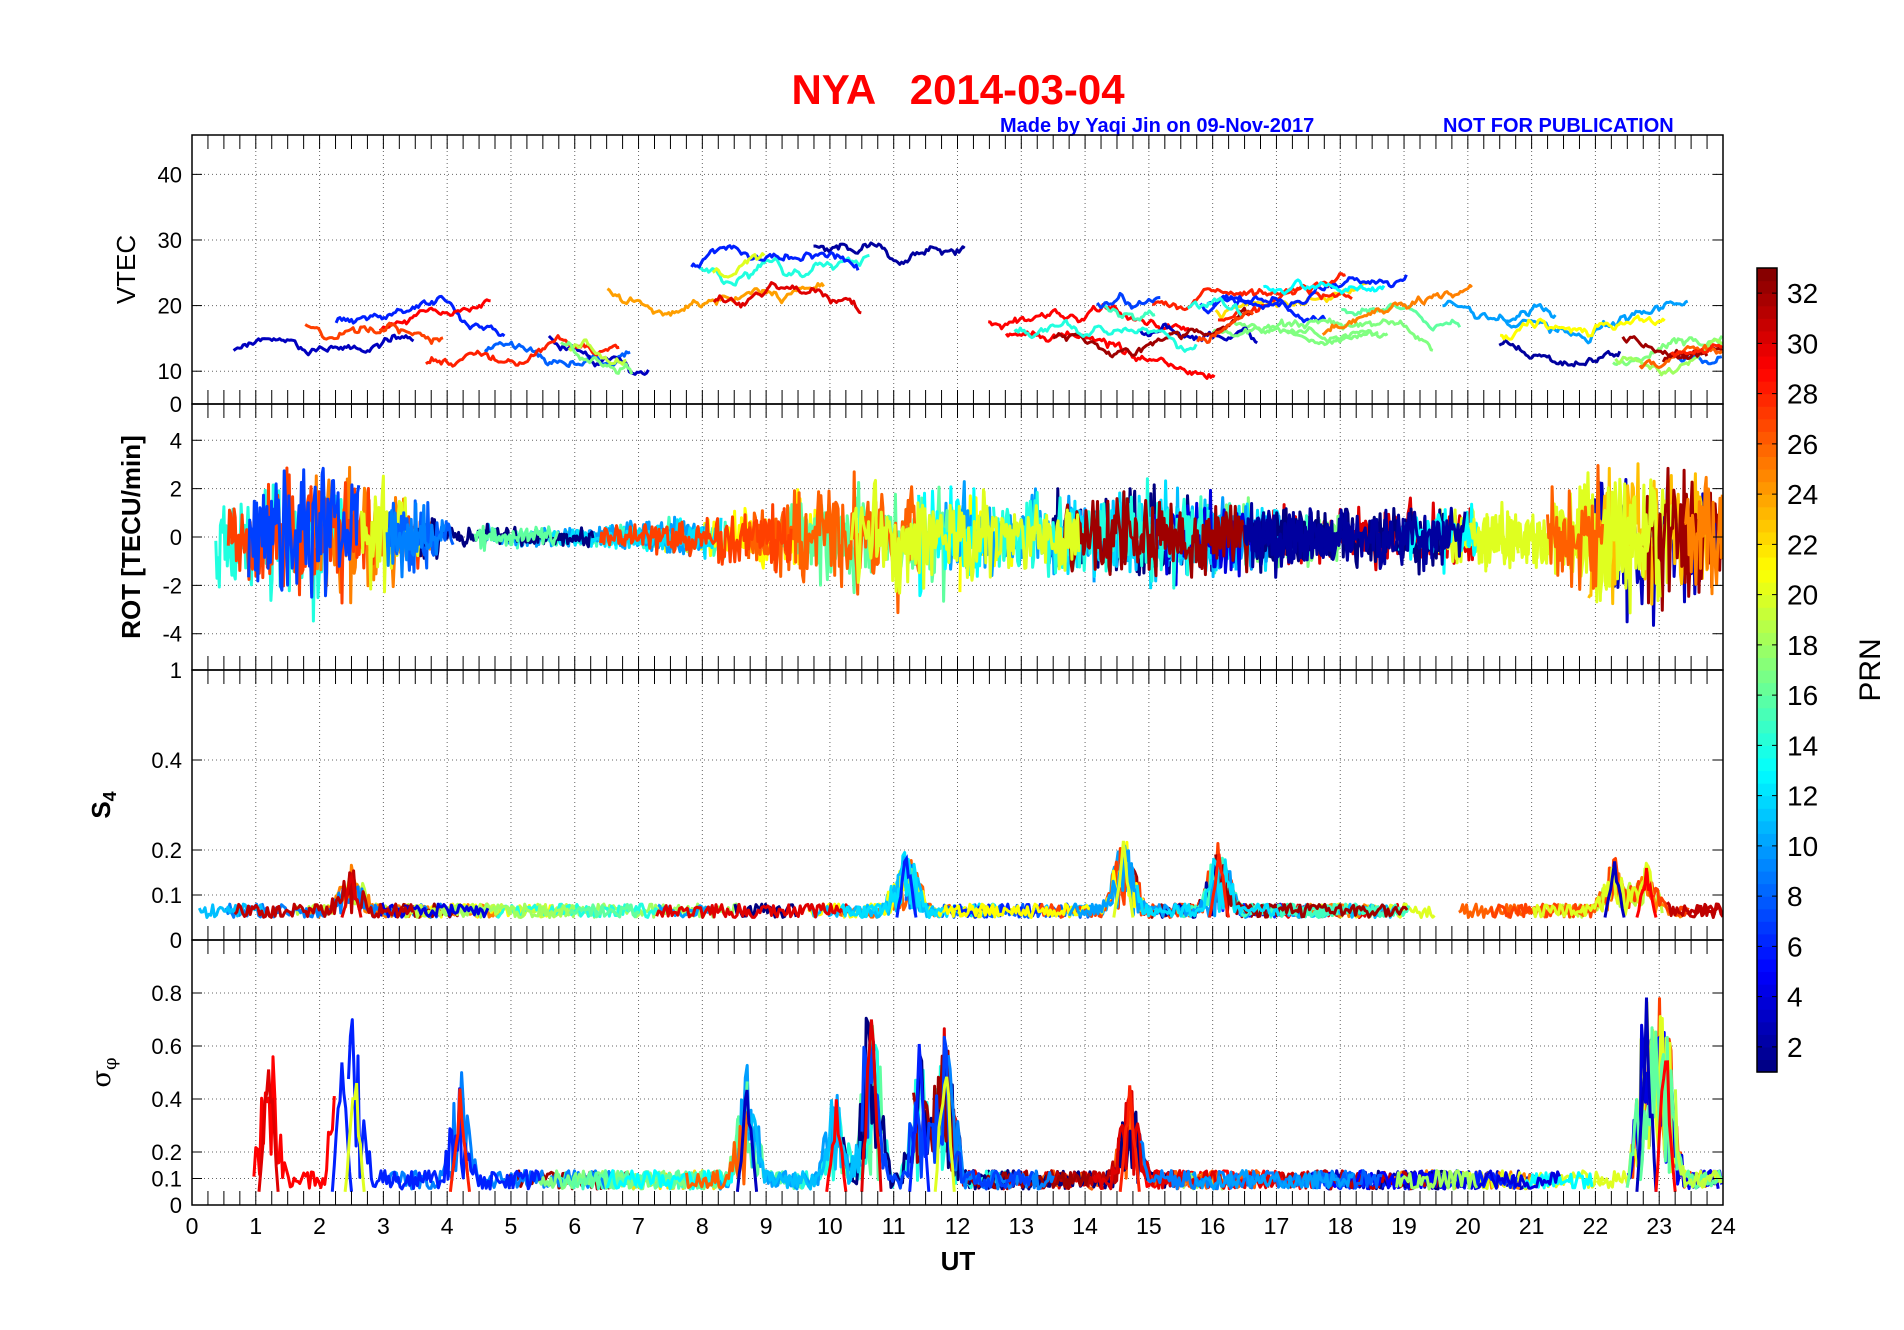 The height and width of the screenshot is (1330, 1904). Describe the element at coordinates (1795, 1047) in the screenshot. I see `colorbar-tick-label: 2` at that location.